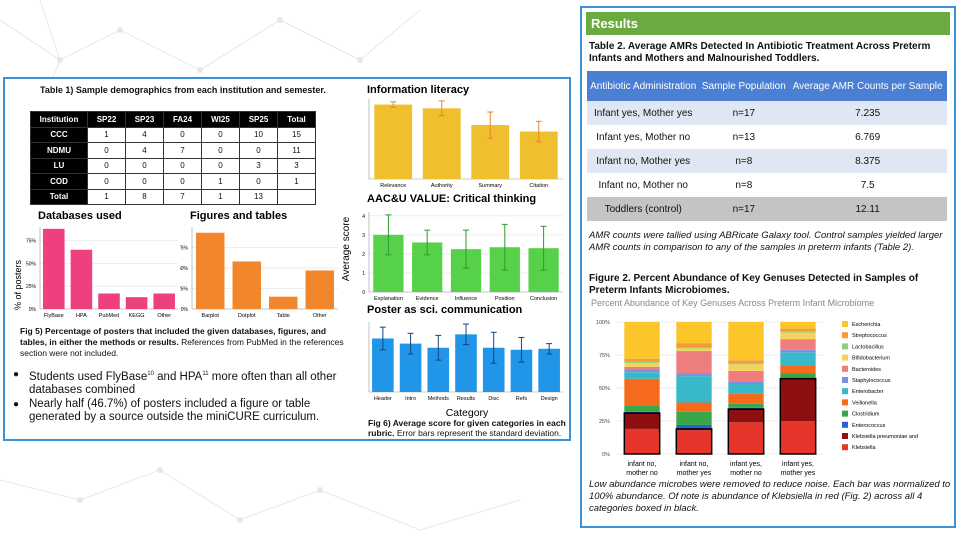 The image size is (960, 540). What do you see at coordinates (867, 113) in the screenshot?
I see `table-cell: 7.235` at bounding box center [867, 113].